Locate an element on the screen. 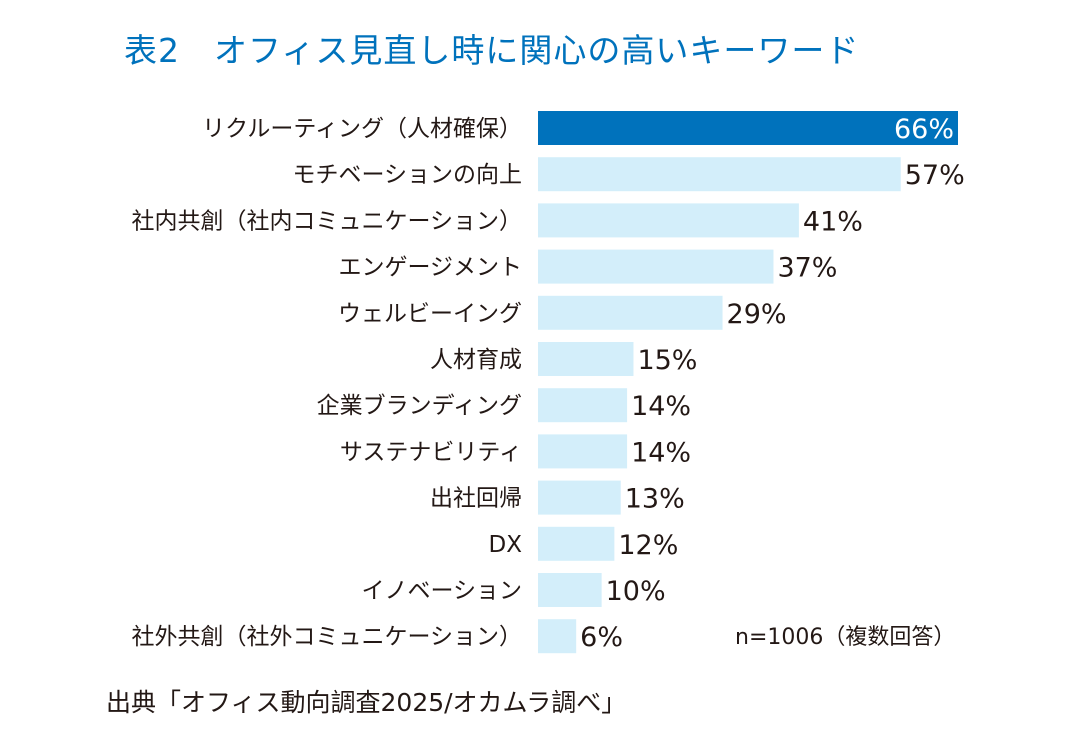 Image resolution: width=1080 pixels, height=750 pixels. category-label: イノベーション is located at coordinates (441, 591).